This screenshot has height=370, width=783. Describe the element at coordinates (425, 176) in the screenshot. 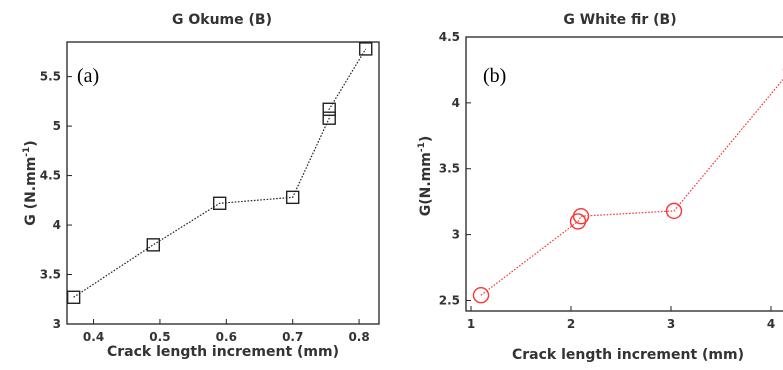

I see `y-axis-label: G(N.mm-1)` at that location.